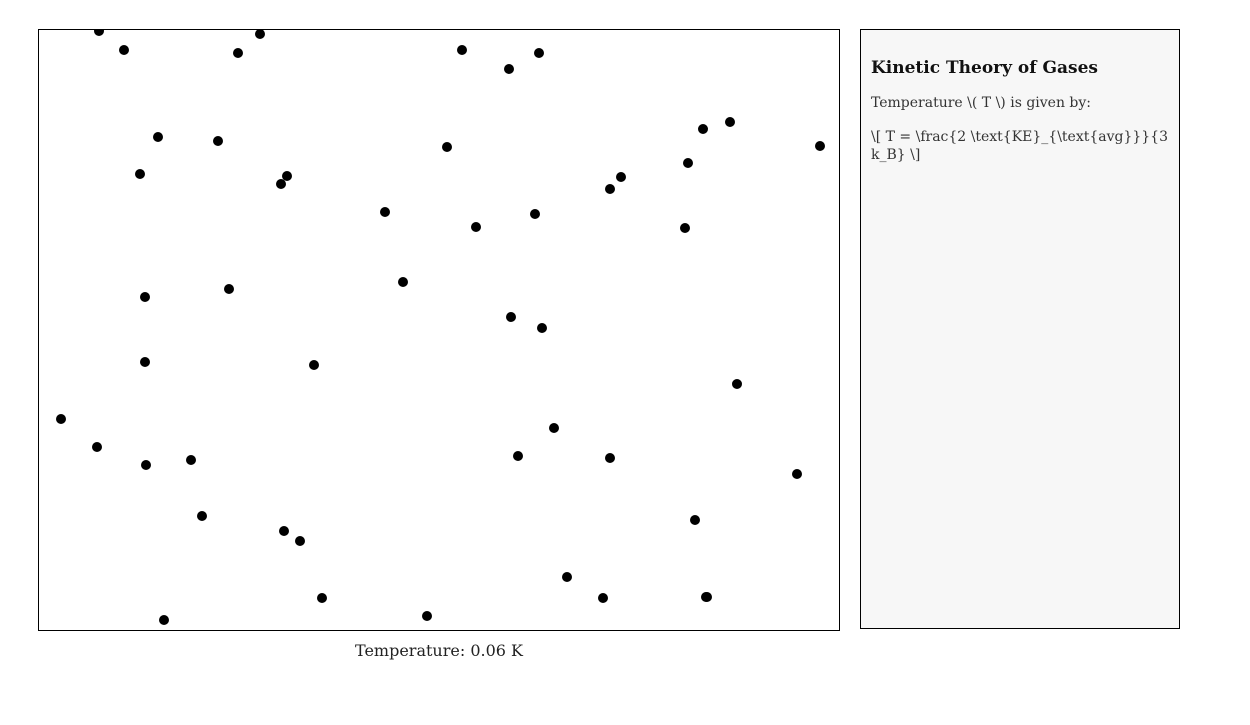  What do you see at coordinates (439, 650) in the screenshot?
I see `temperature-readout: Temperature: 0.06 K` at bounding box center [439, 650].